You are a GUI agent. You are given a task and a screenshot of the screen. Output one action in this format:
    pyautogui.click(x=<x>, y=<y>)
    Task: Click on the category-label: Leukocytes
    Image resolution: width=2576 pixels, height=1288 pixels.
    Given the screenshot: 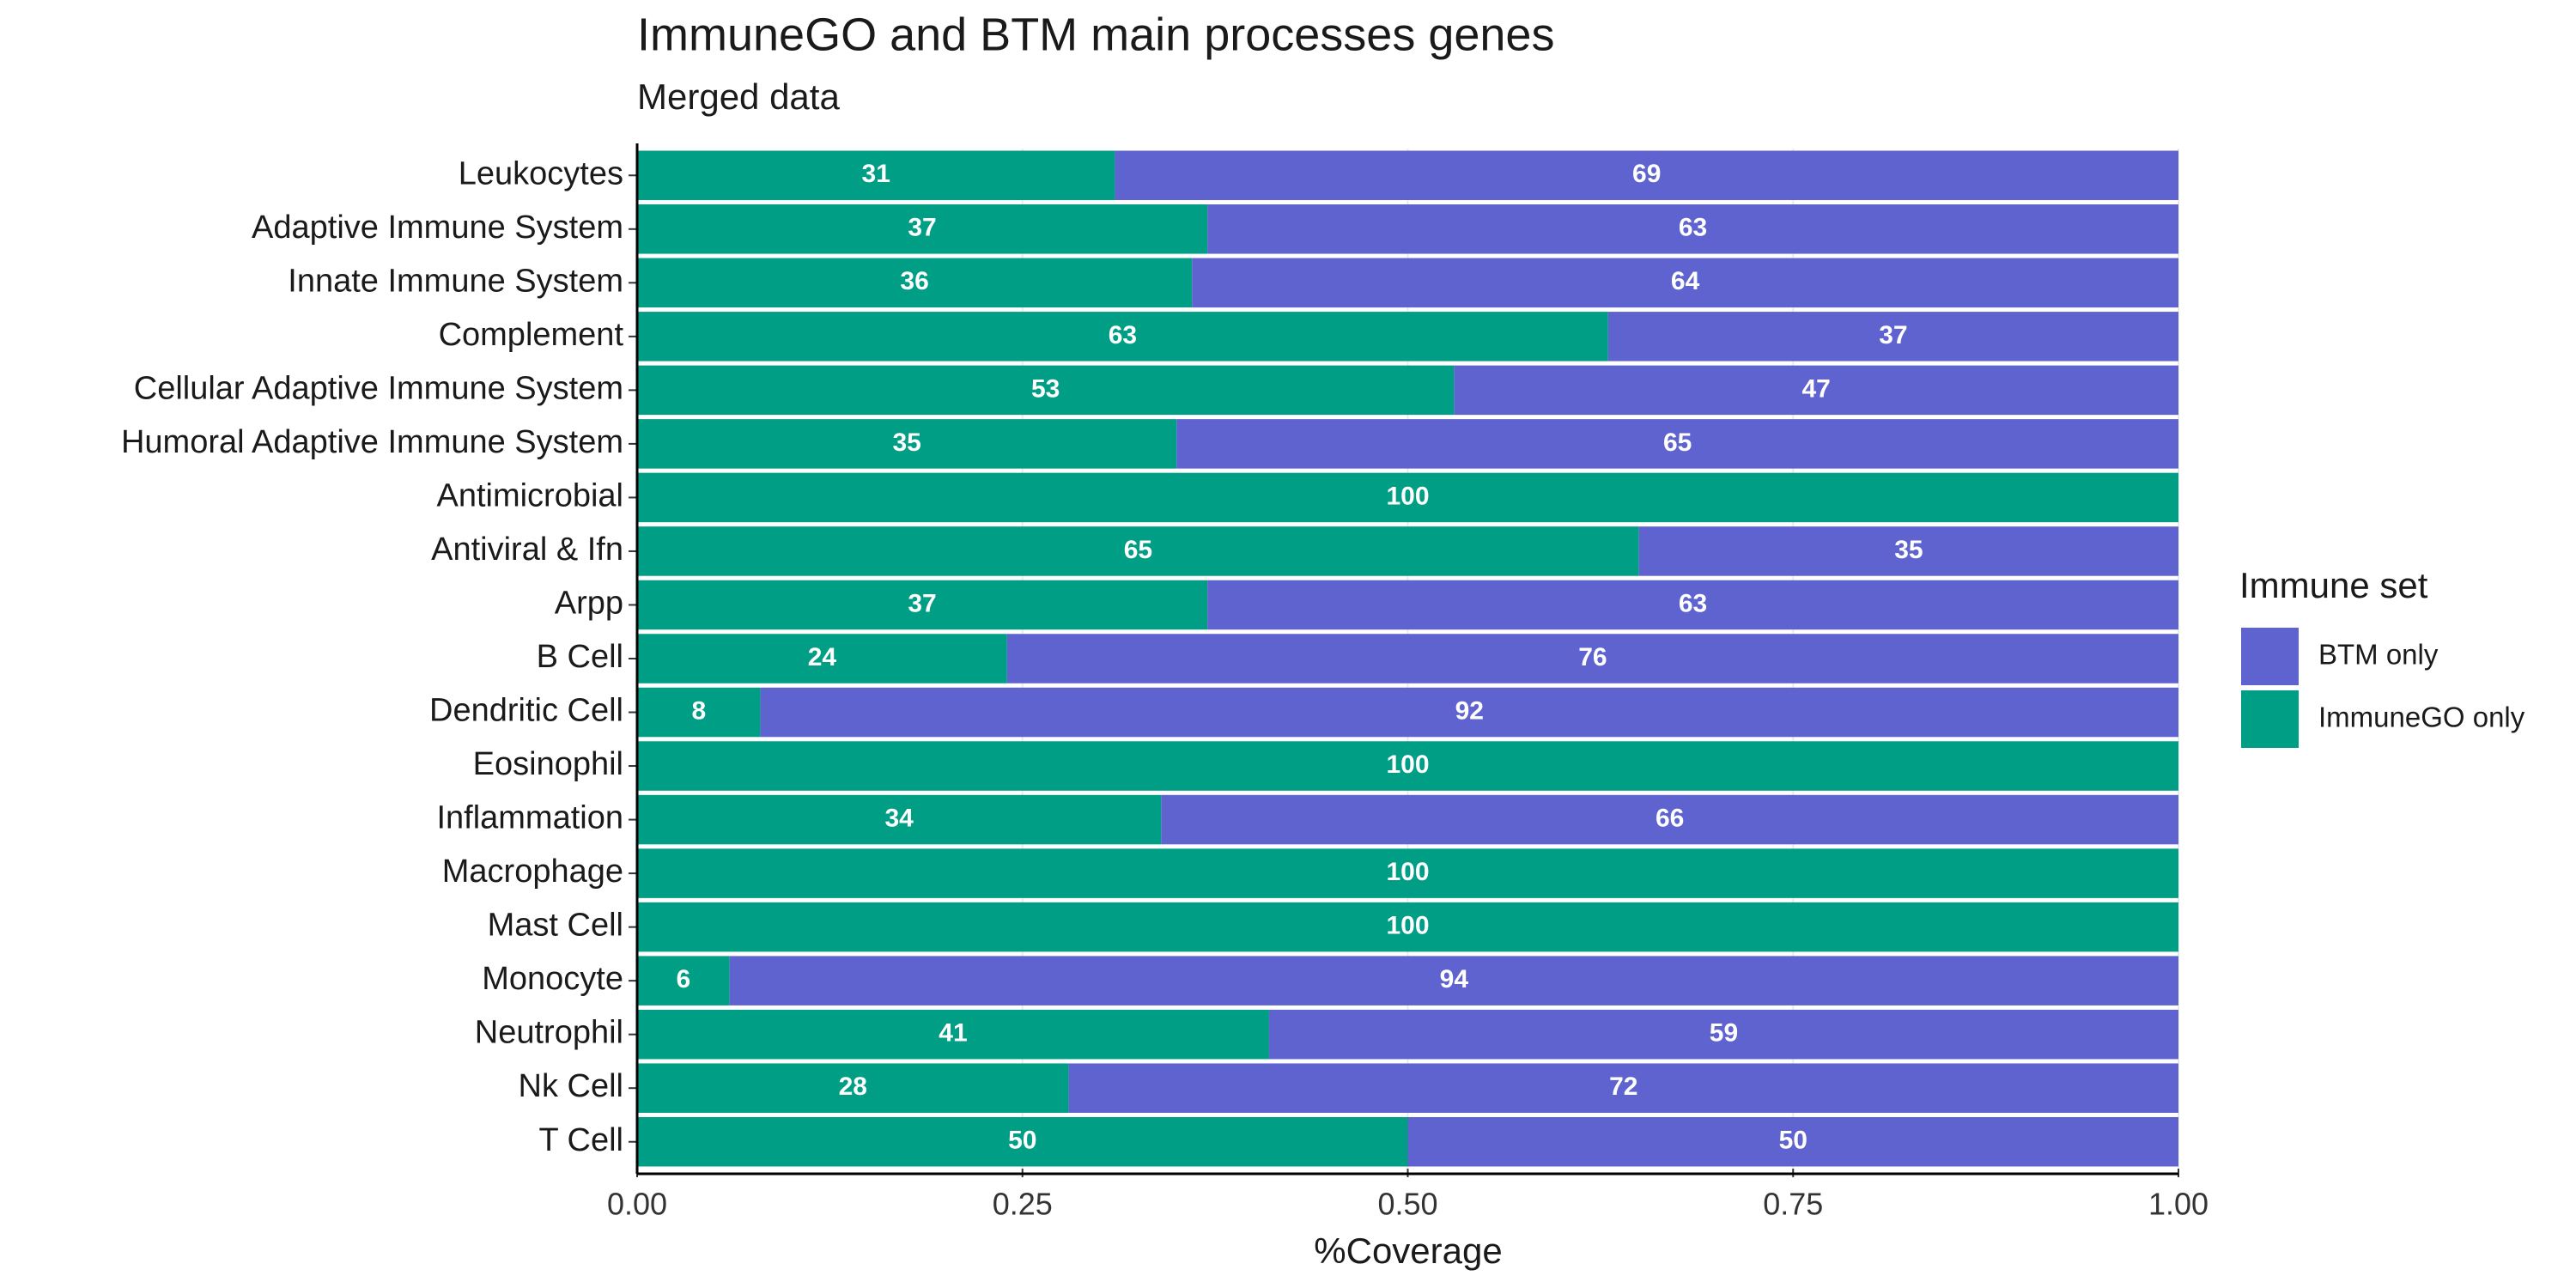 What is the action you would take?
    pyautogui.click(x=541, y=173)
    